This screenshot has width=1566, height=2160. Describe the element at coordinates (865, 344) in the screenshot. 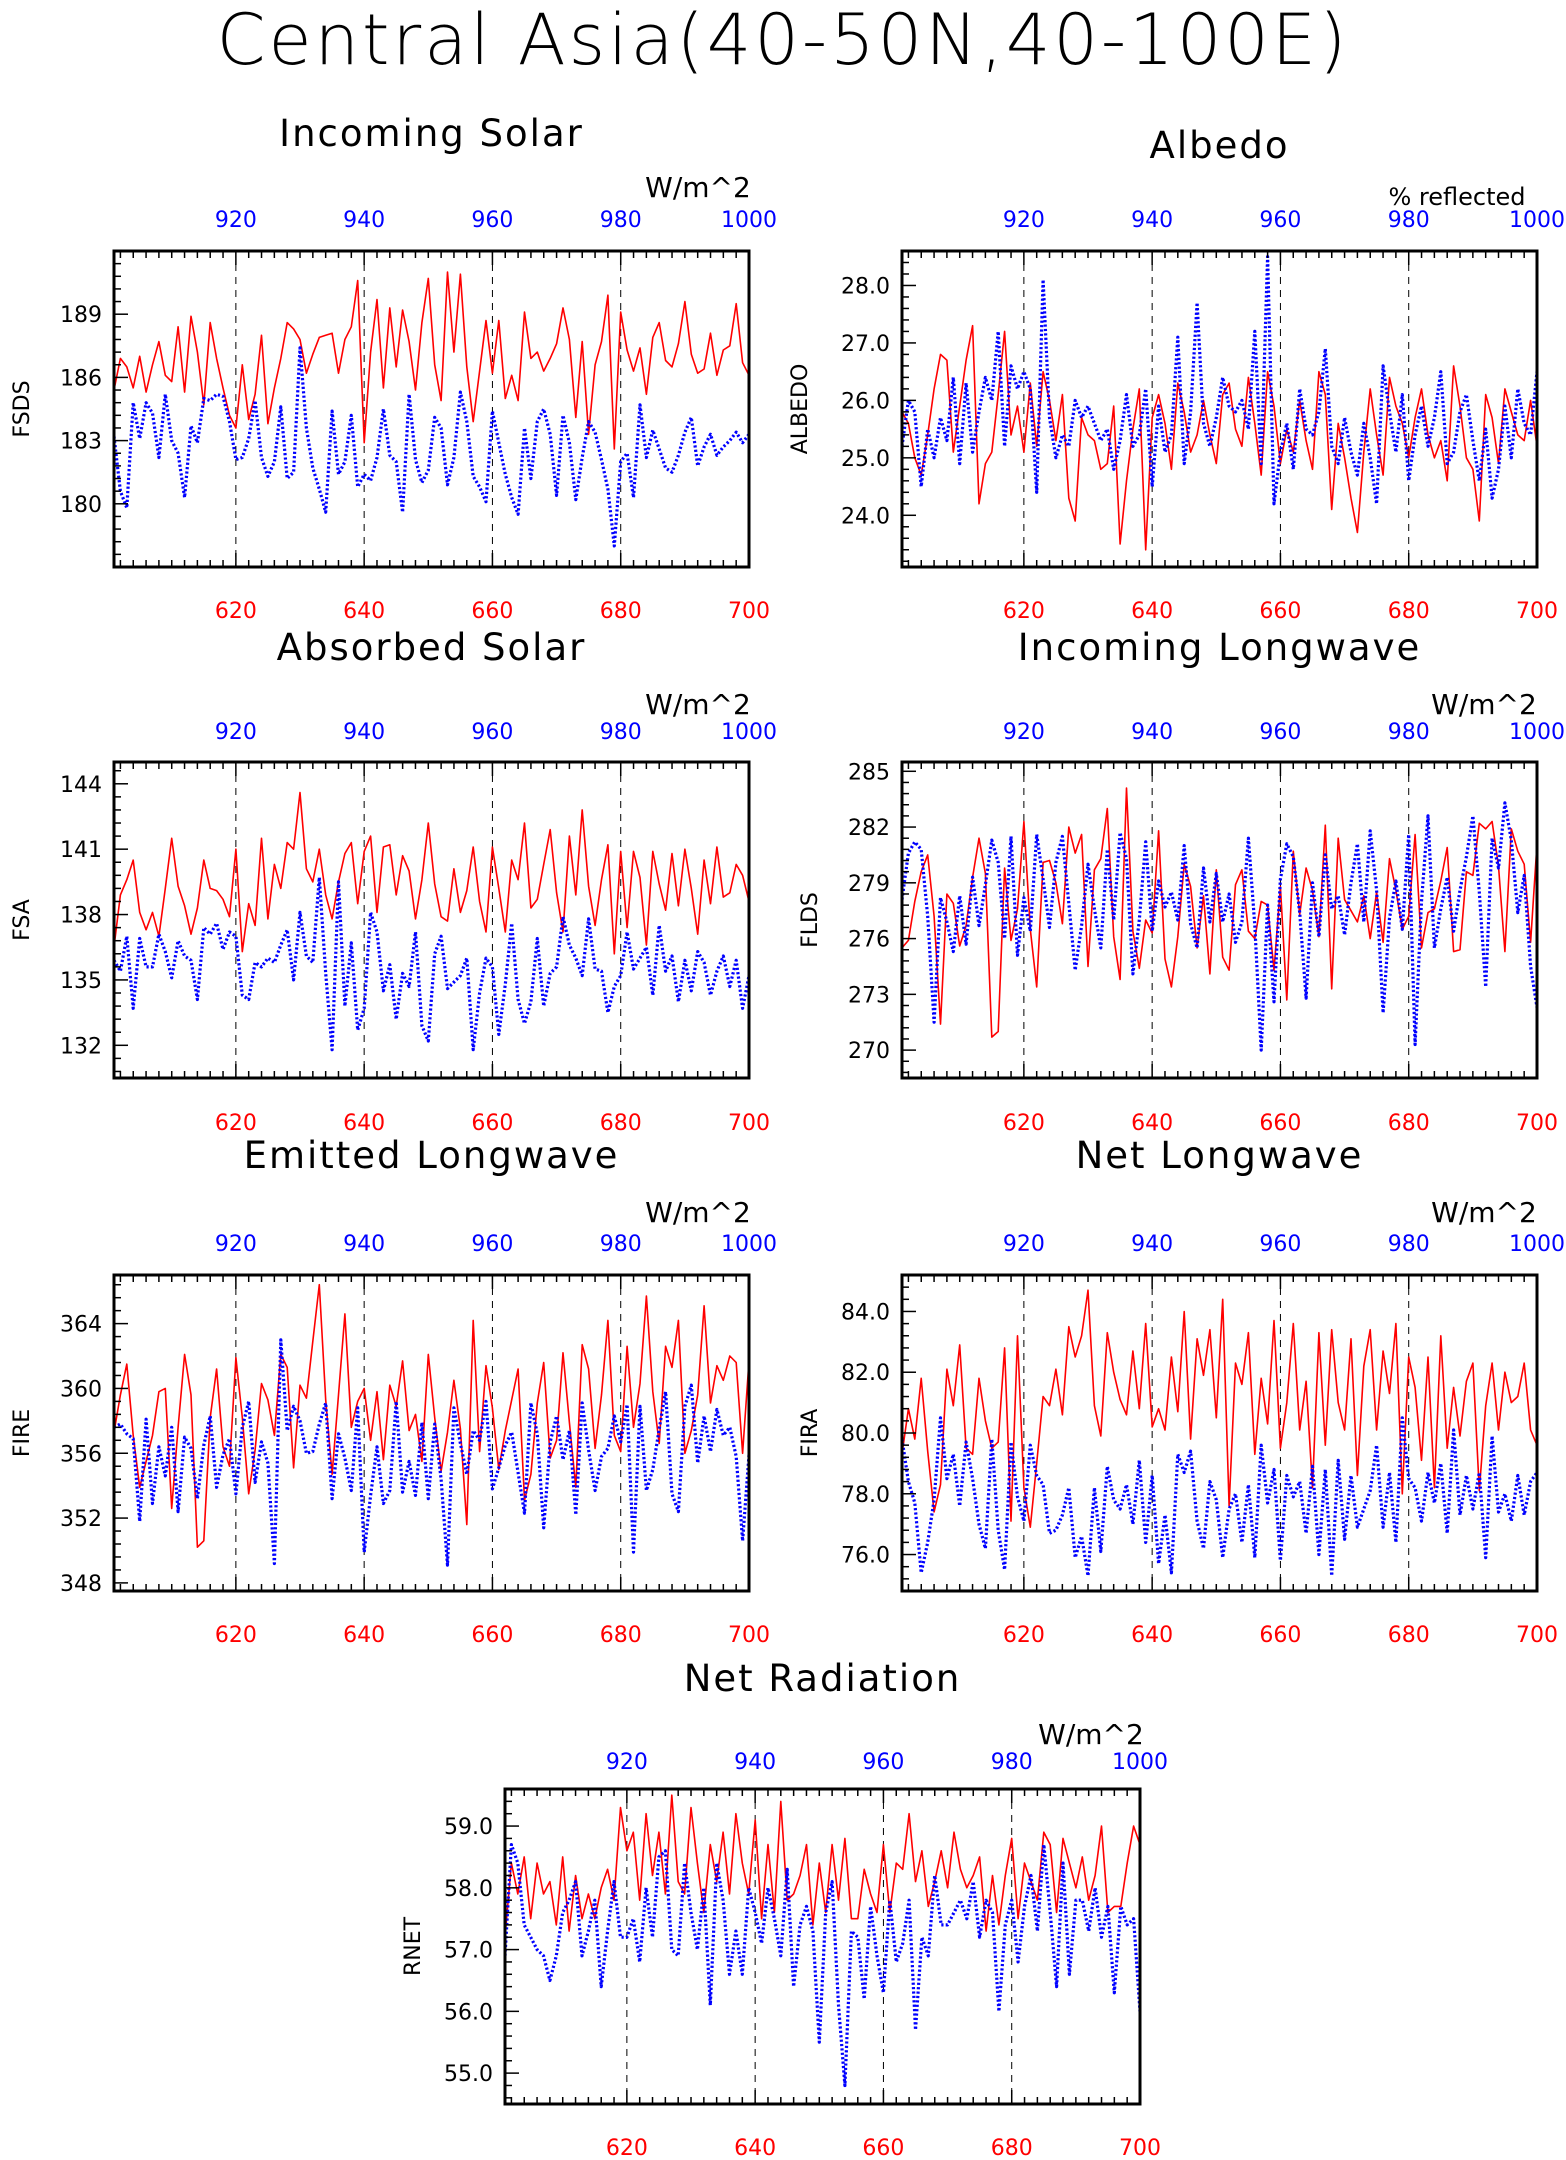

I see `y-tick-label: 27.0` at that location.